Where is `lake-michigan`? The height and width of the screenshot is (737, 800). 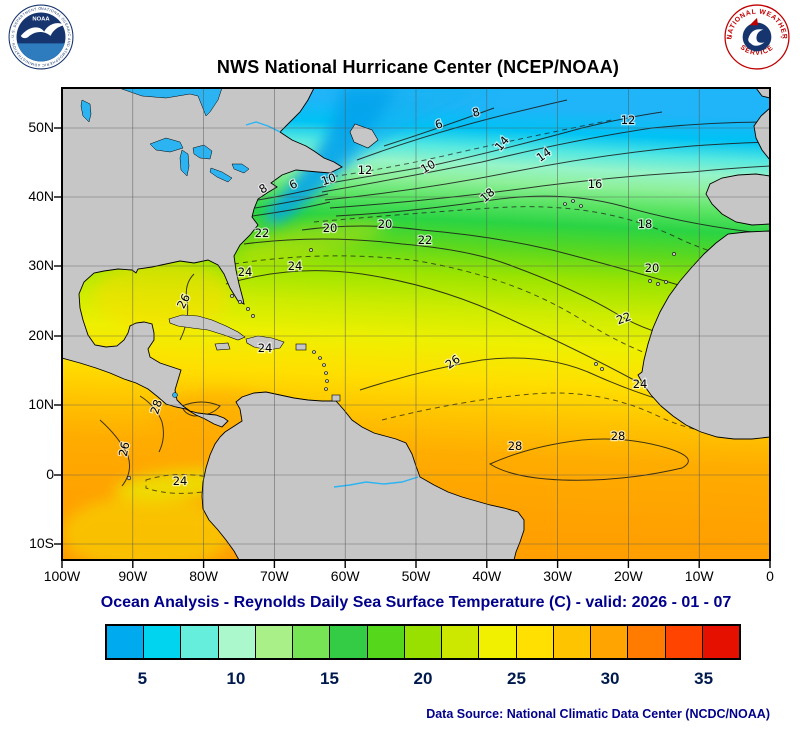 lake-michigan is located at coordinates (184, 163).